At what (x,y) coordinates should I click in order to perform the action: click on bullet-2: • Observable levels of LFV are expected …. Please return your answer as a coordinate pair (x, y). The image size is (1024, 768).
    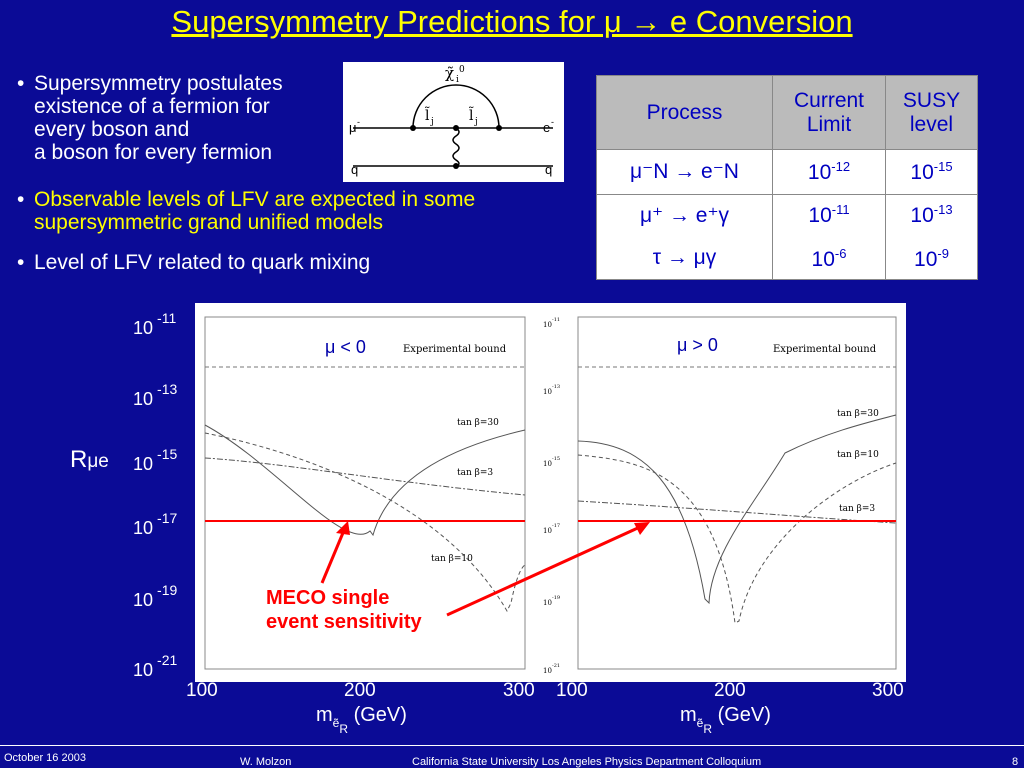
    Looking at the image, I should click on (246, 211).